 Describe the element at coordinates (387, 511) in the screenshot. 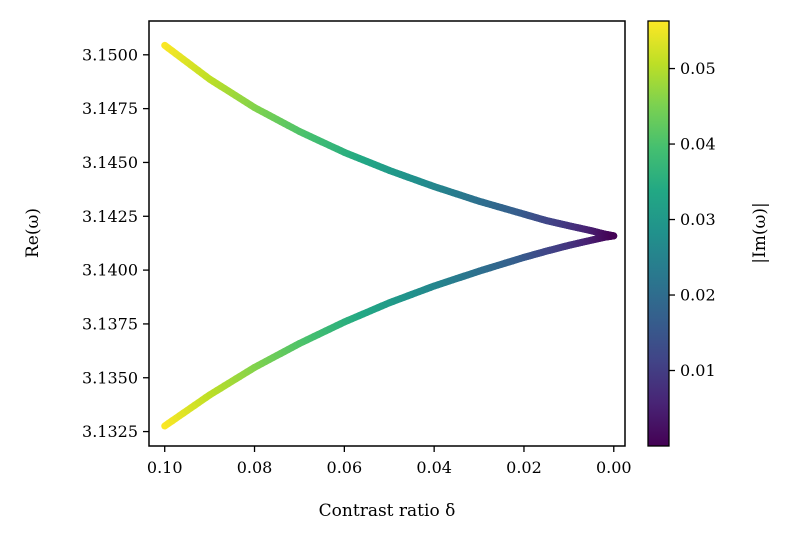

I see `x-axis-title: Contrast ratio δ` at that location.